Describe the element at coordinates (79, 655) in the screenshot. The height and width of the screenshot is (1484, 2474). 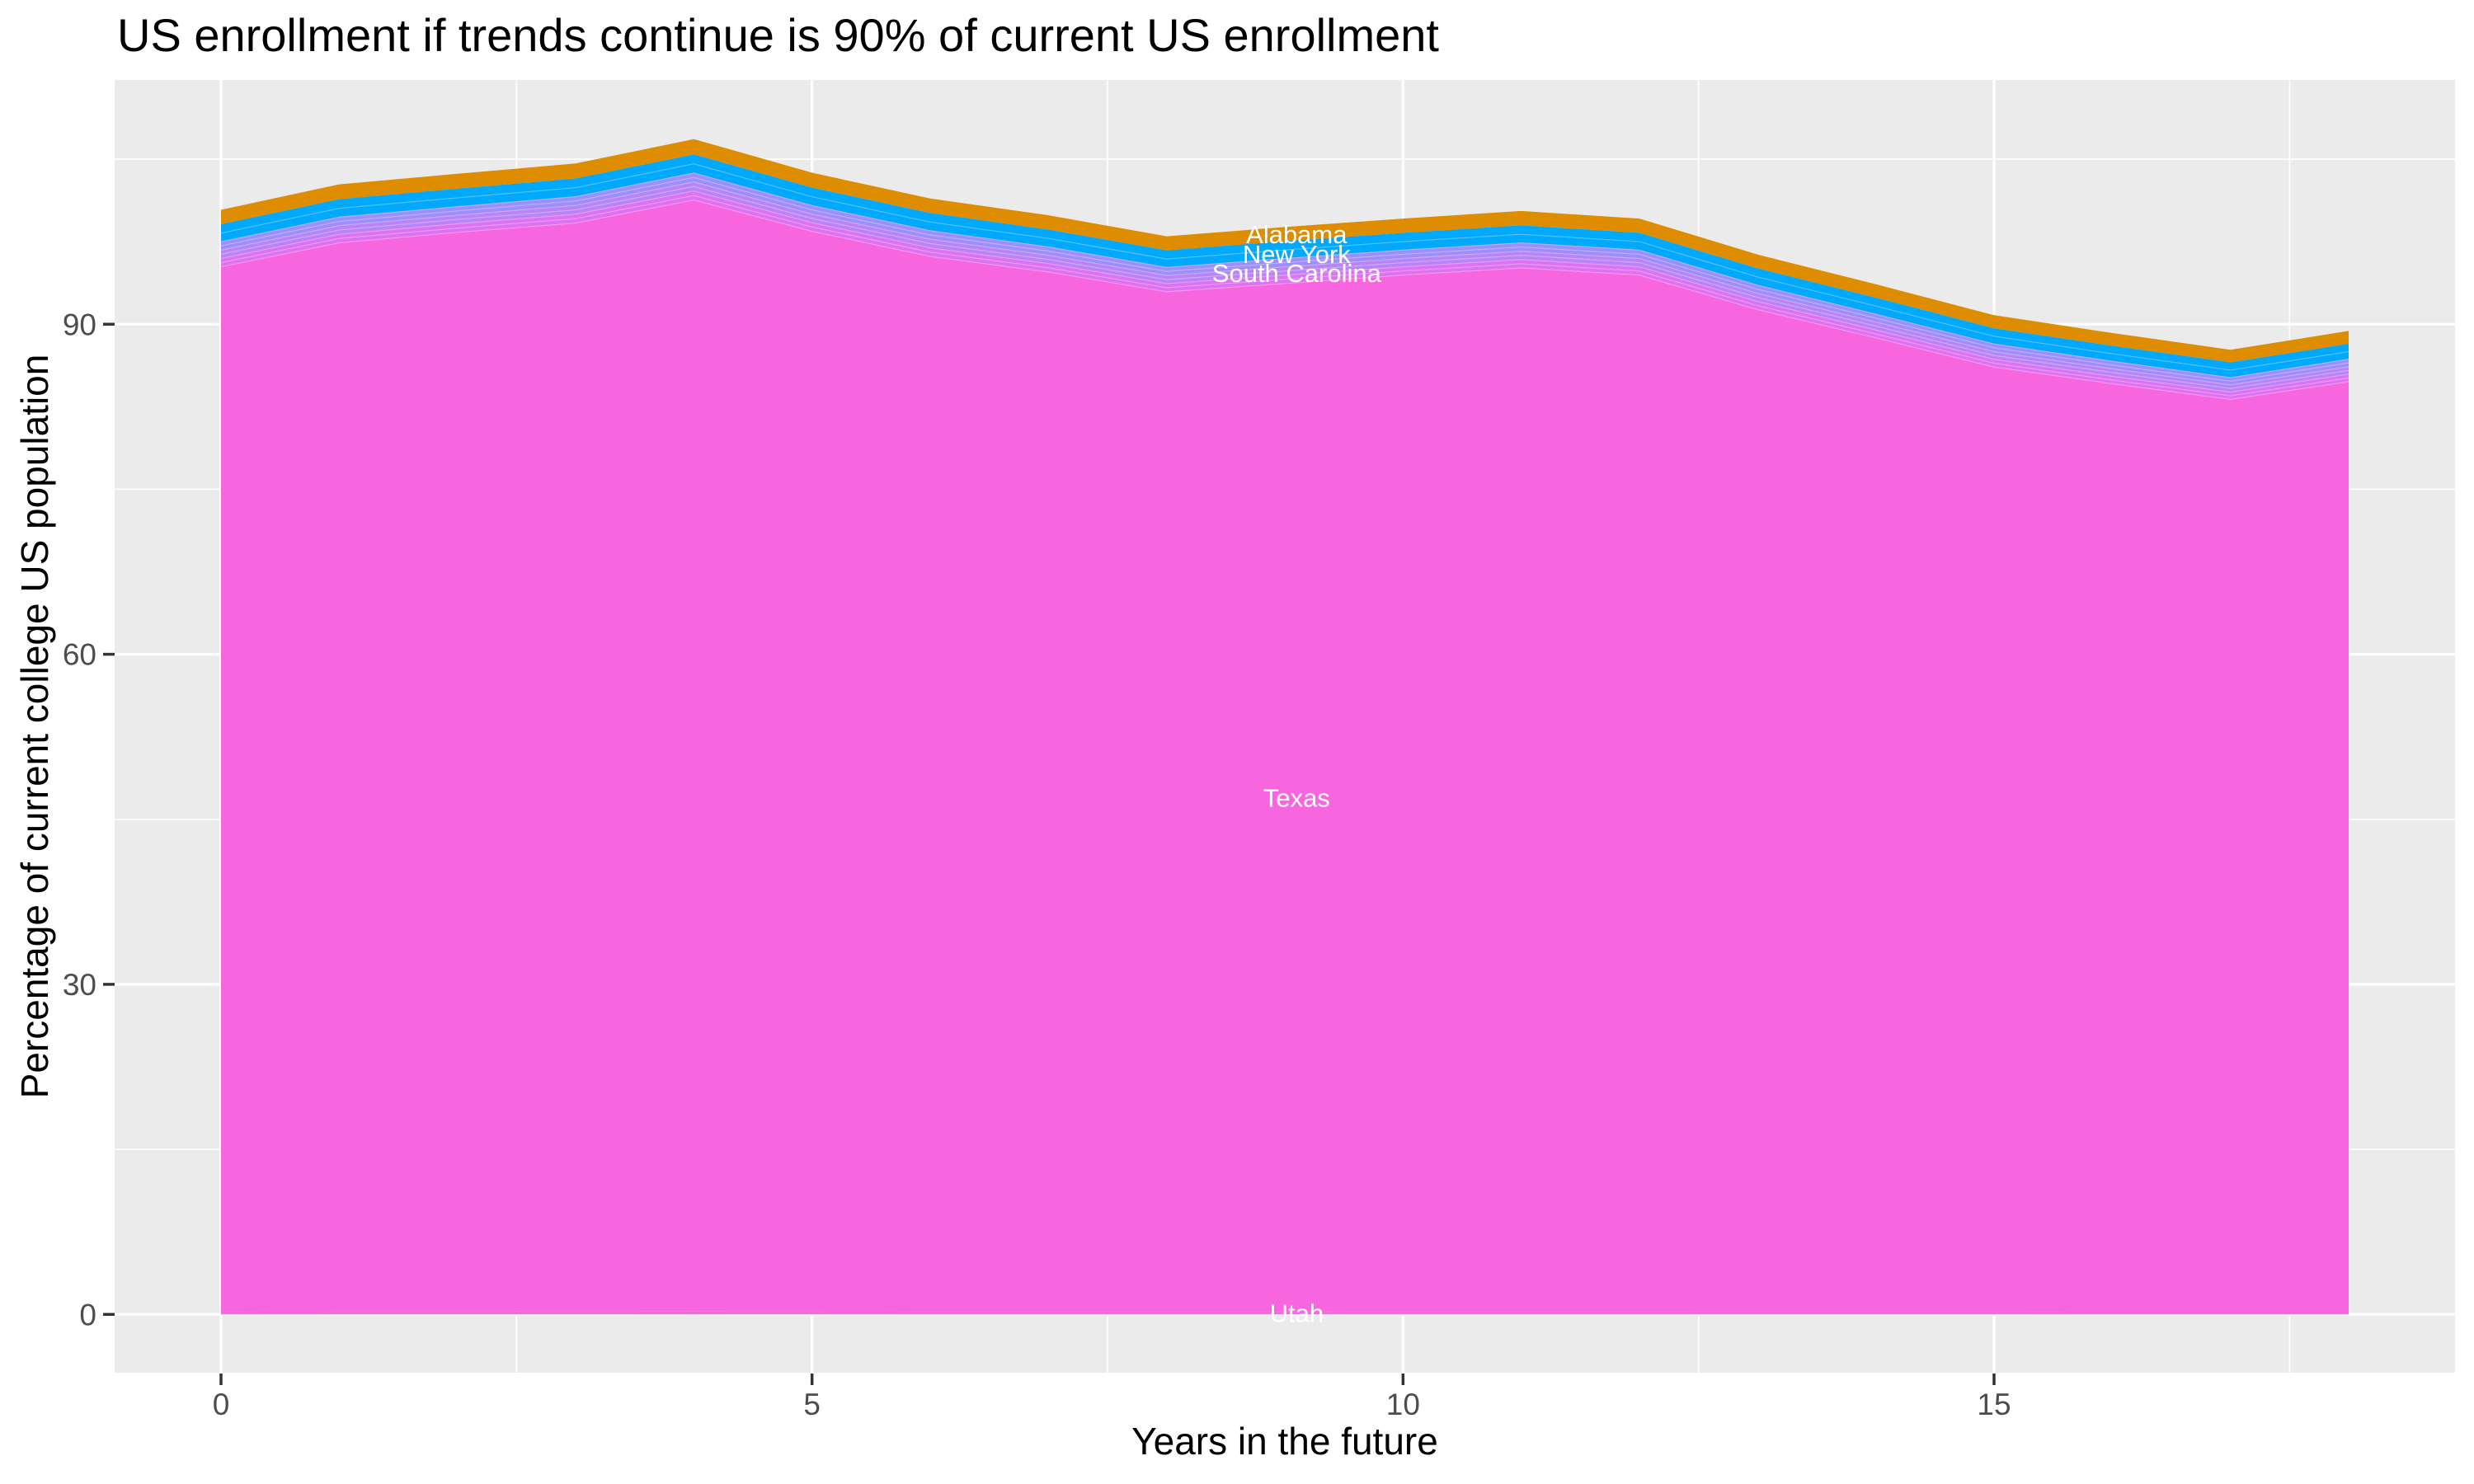
I see `y-tick-label: 60` at that location.